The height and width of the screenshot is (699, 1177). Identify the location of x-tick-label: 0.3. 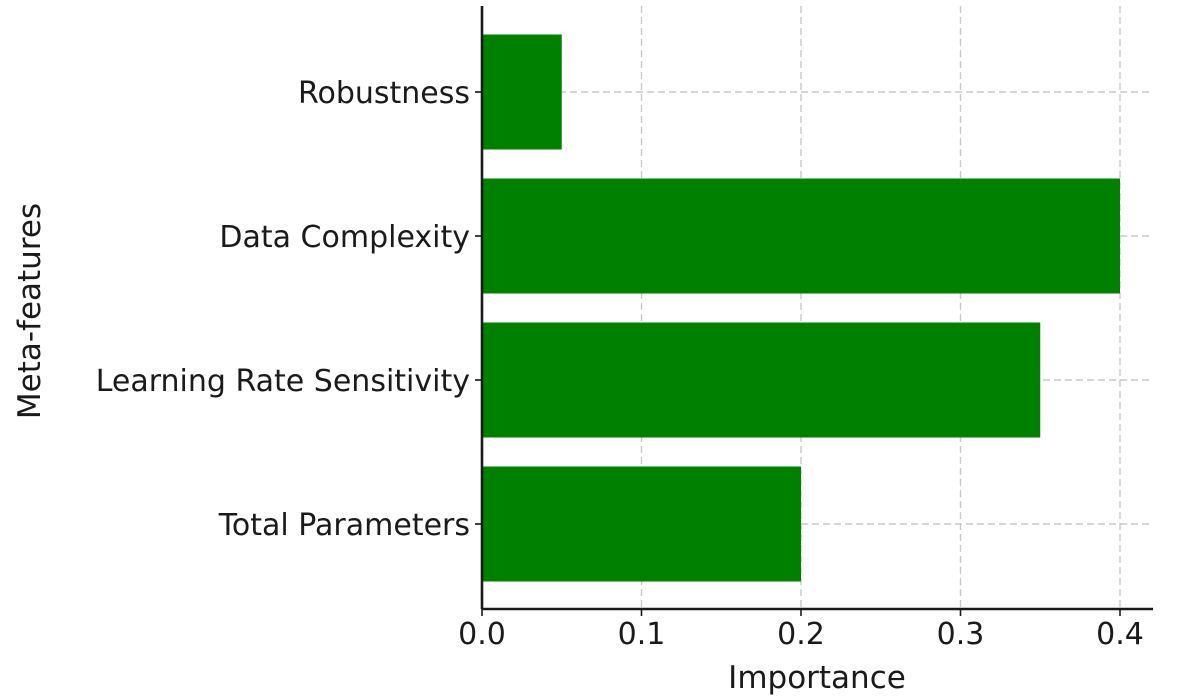
(961, 634).